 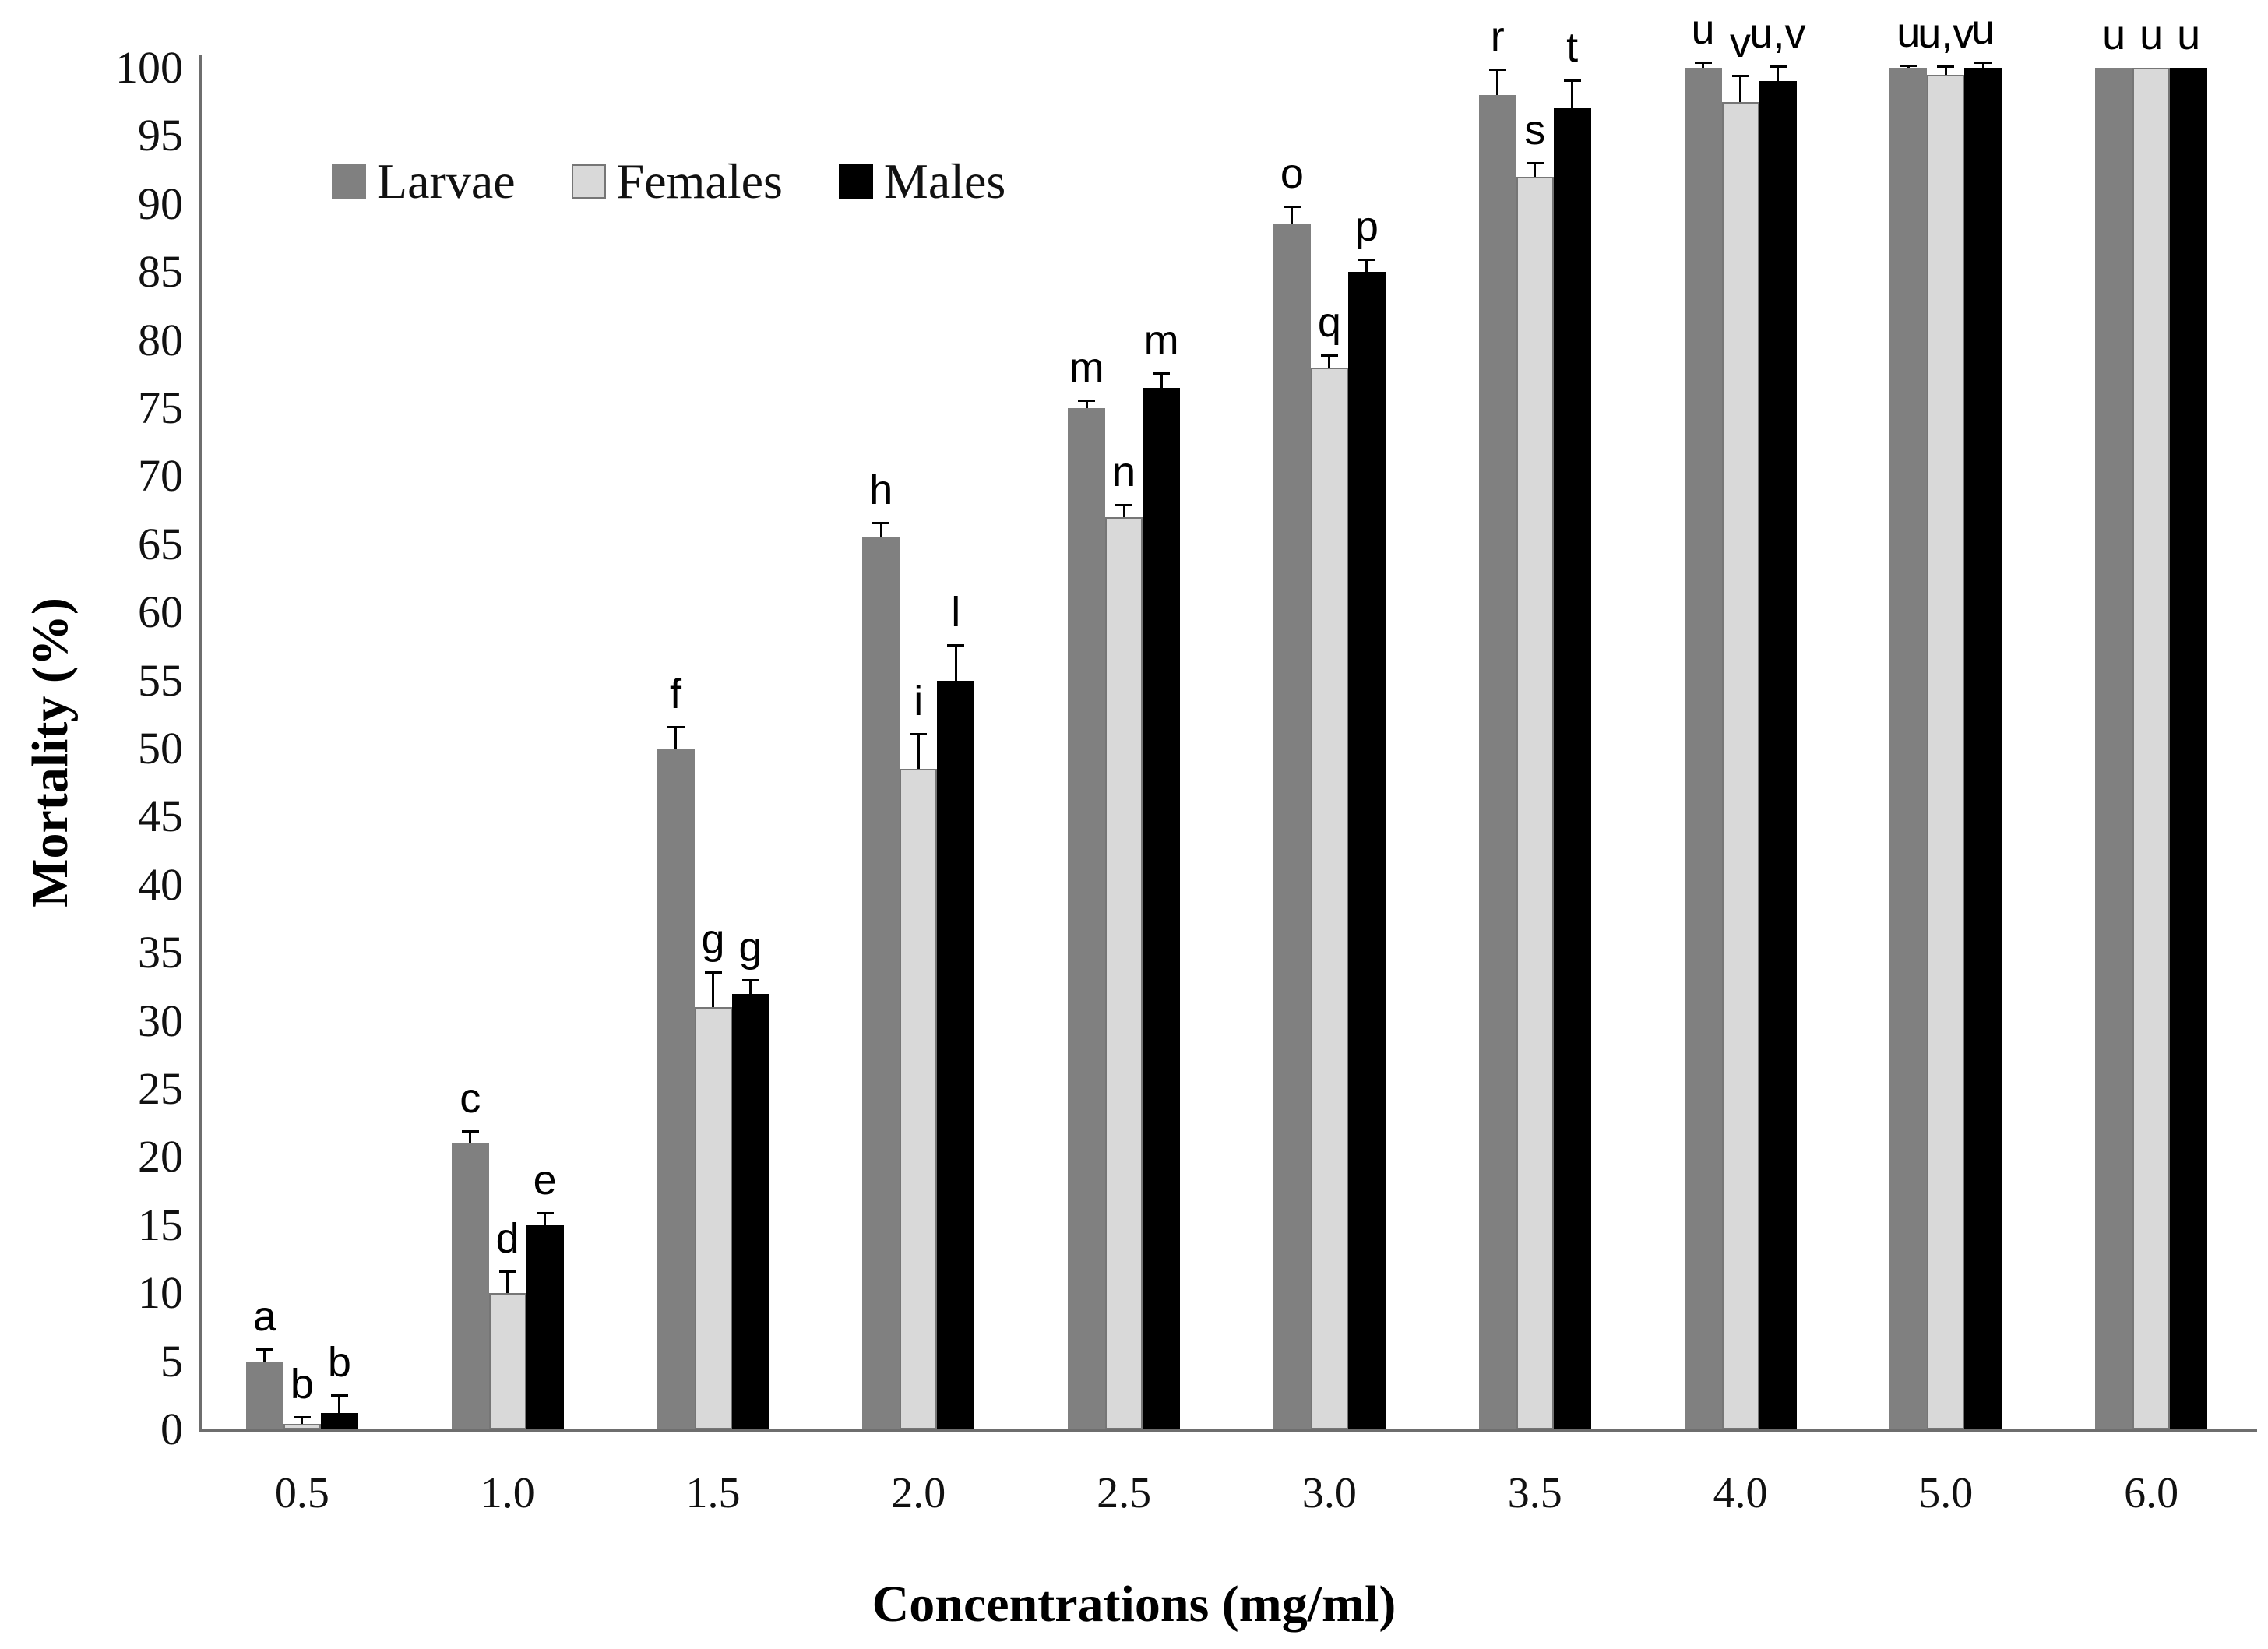 I want to click on error-bar-larvae-3.5, so click(x=1497, y=82).